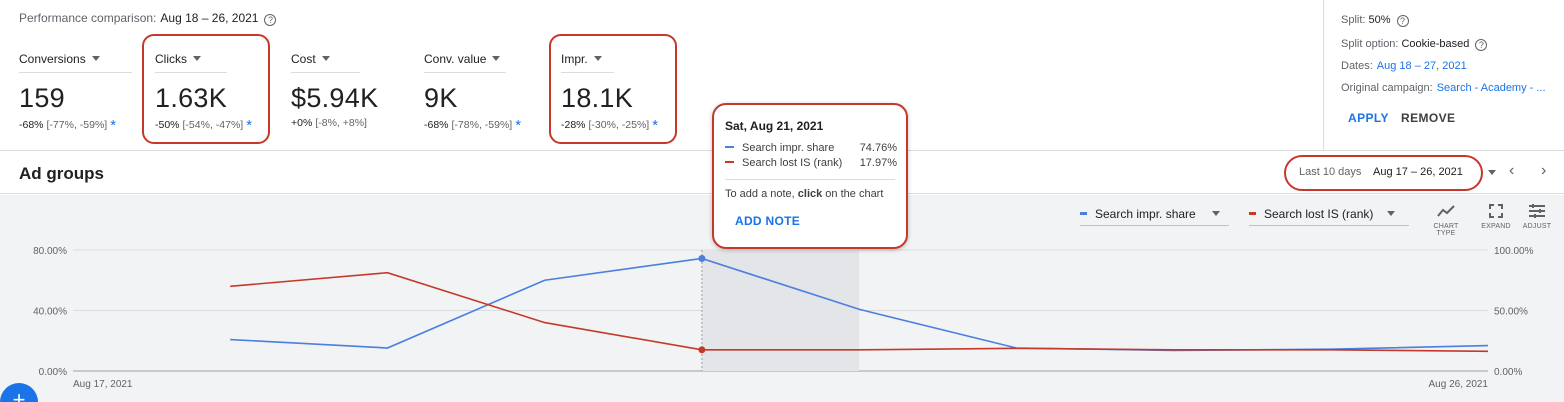 The height and width of the screenshot is (402, 1564). Describe the element at coordinates (341, 123) in the screenshot. I see `metric-change-range: [-8%, +8%]` at that location.